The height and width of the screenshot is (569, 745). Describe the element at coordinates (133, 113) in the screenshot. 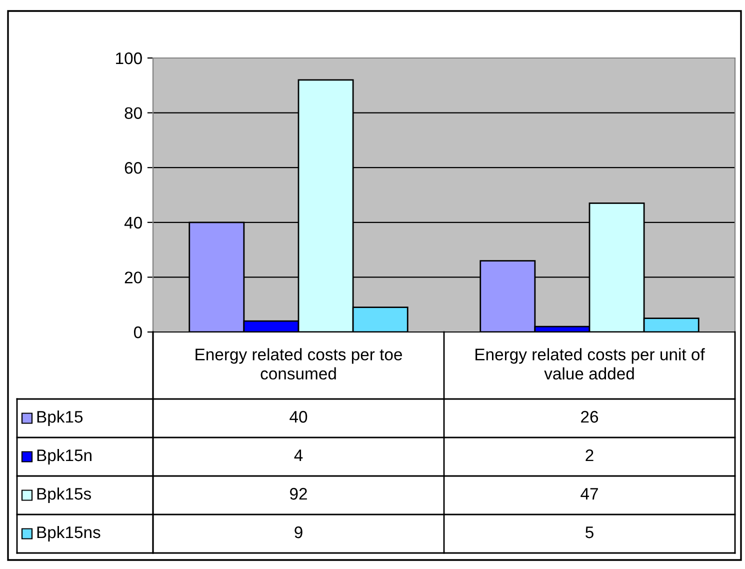

I see `y-tick-label: 80` at that location.